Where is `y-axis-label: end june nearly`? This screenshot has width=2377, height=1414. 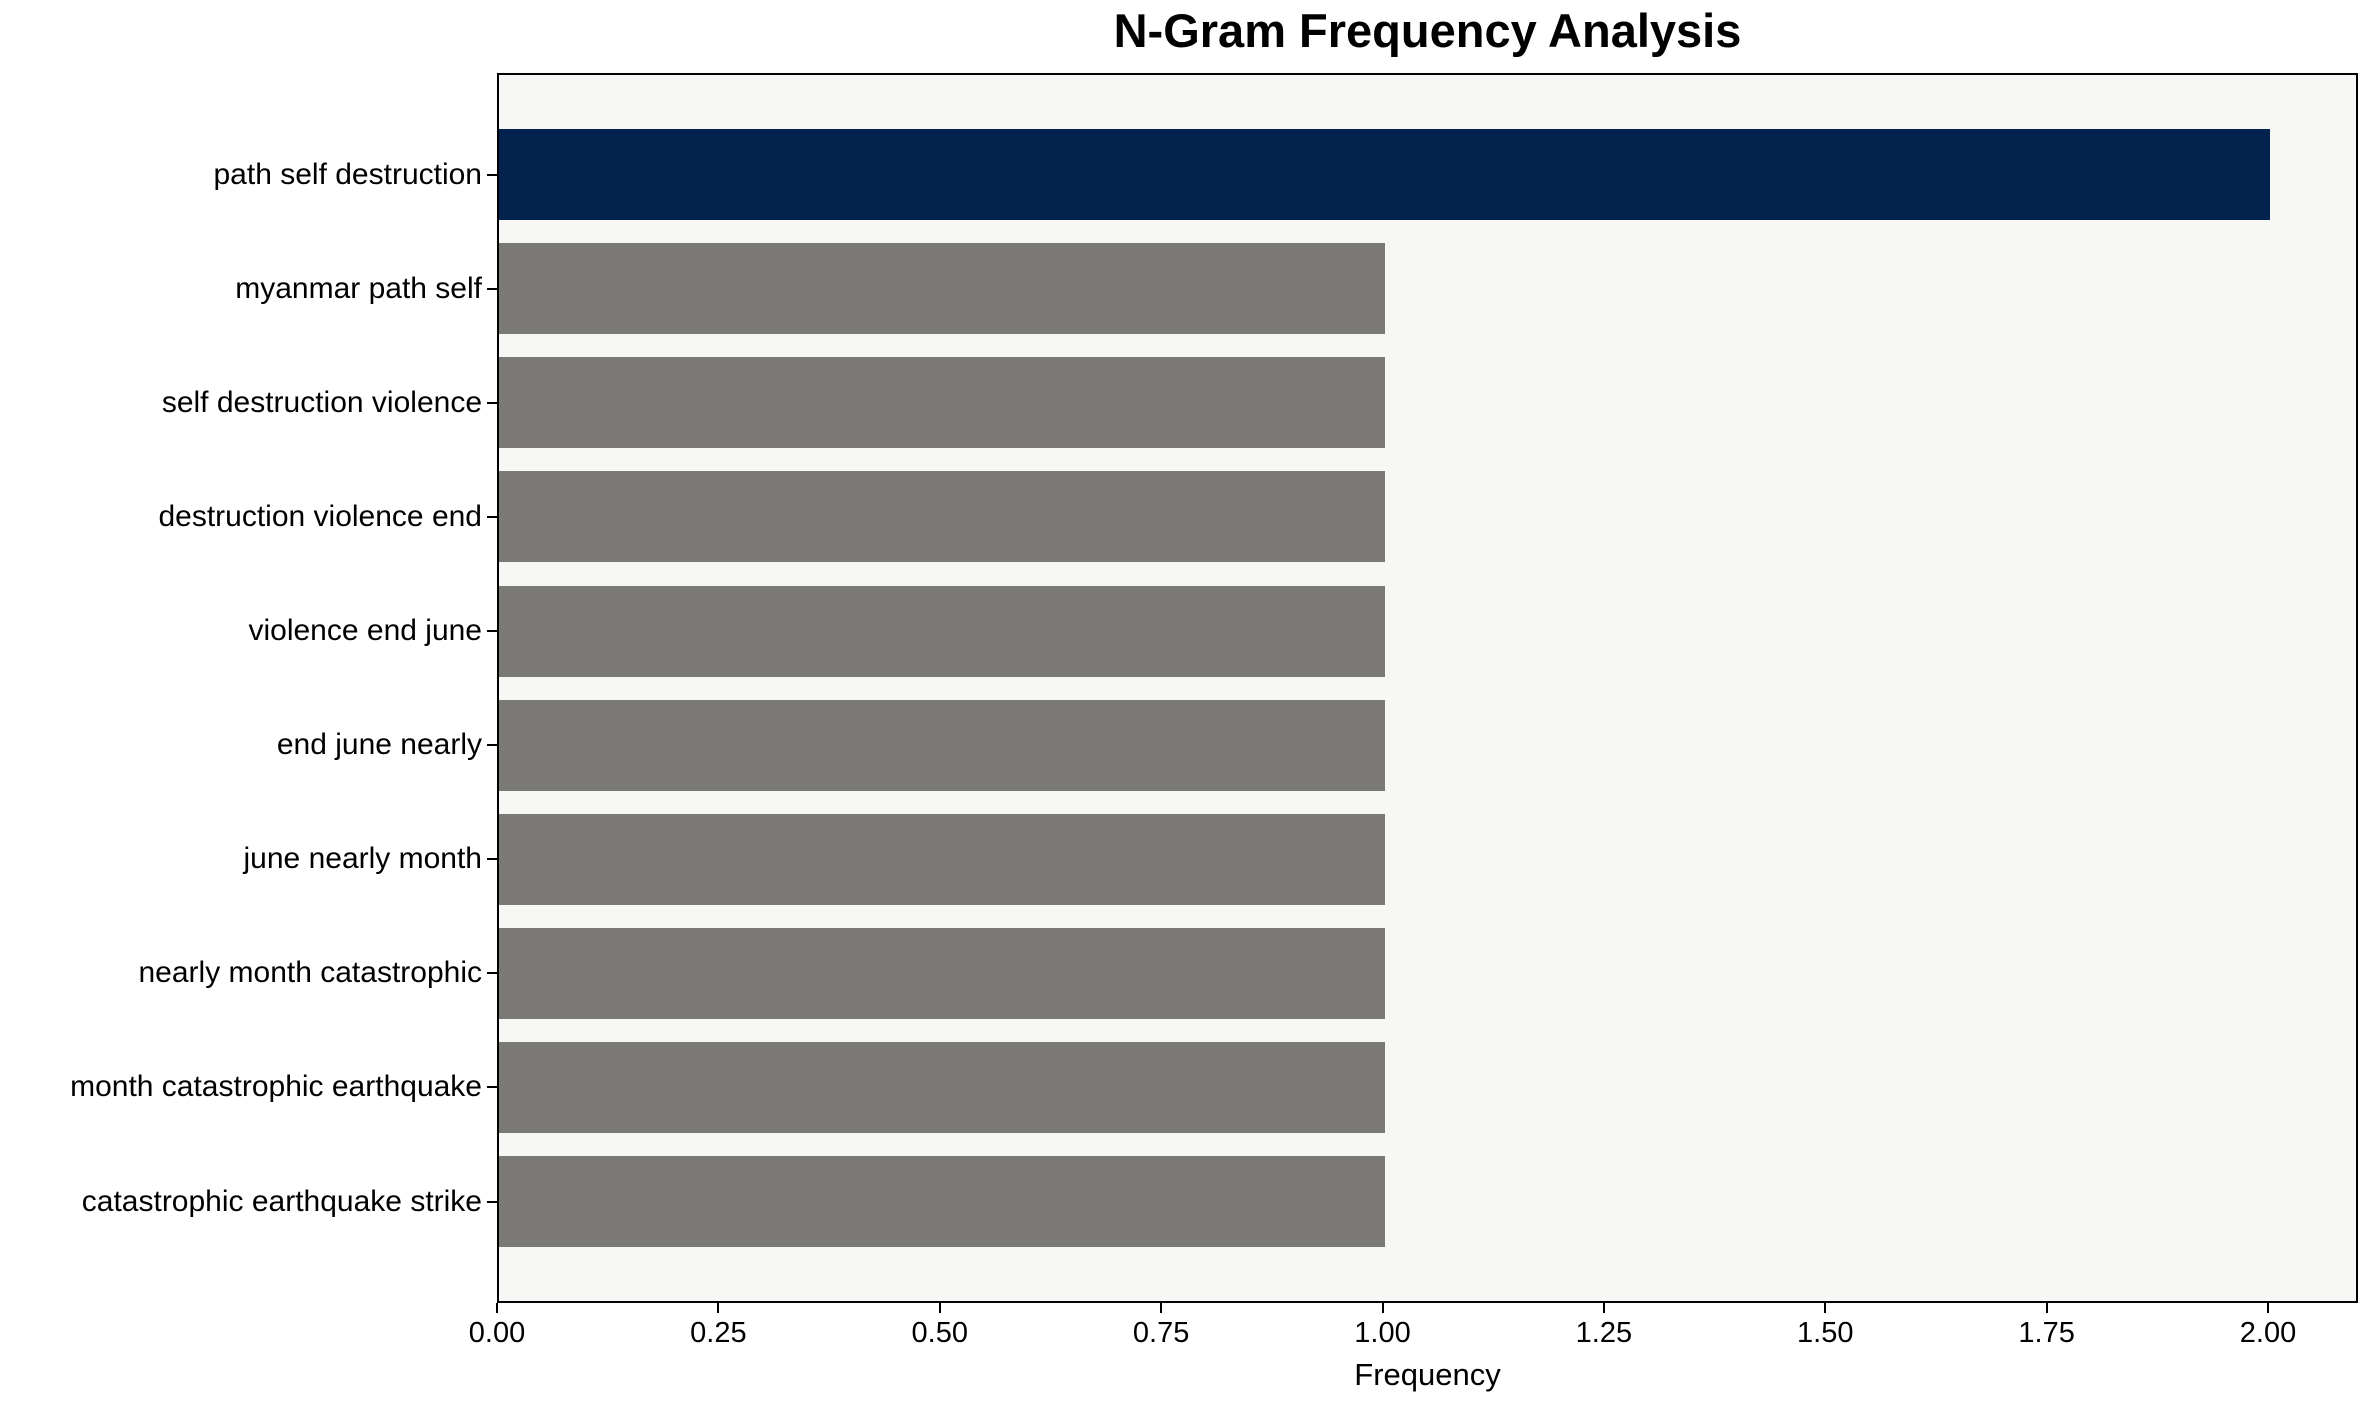 y-axis-label: end june nearly is located at coordinates (379, 745).